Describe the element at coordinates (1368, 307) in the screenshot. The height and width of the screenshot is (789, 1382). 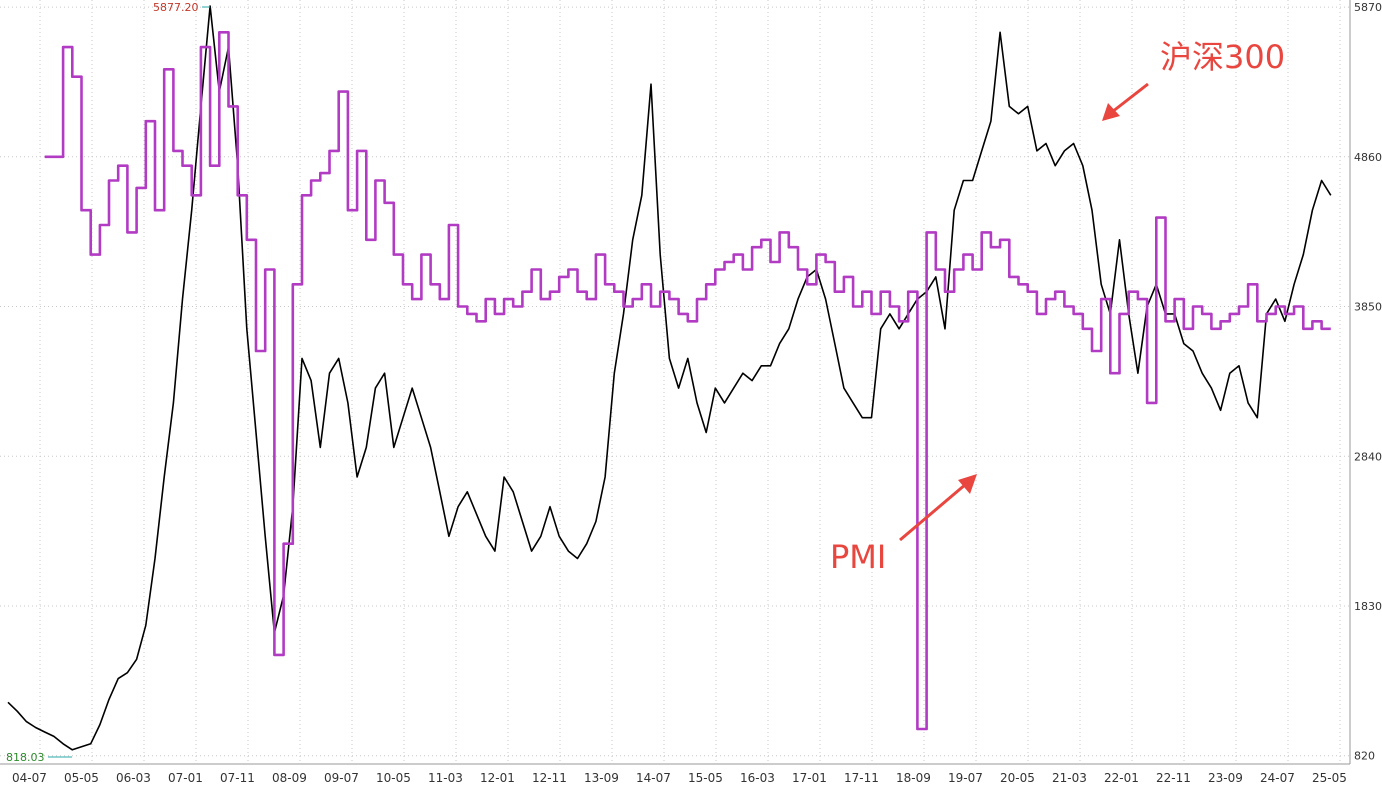
I see `y-tick-label: 3850` at that location.